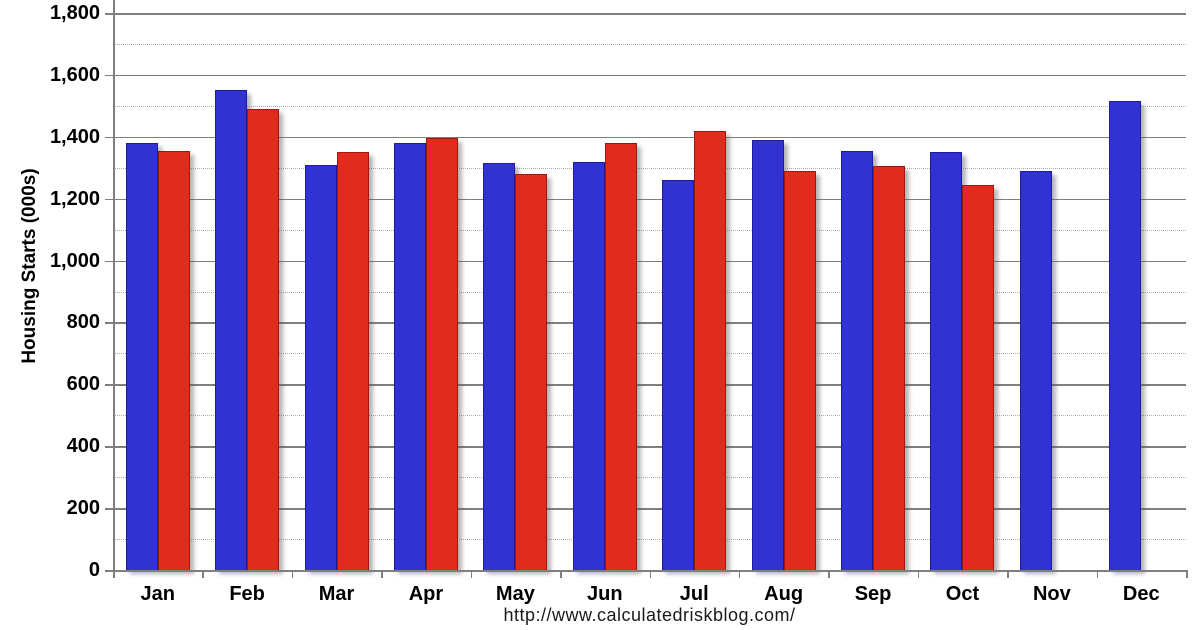  Describe the element at coordinates (1035, 370) in the screenshot. I see `bar-blue-series-nov` at that location.